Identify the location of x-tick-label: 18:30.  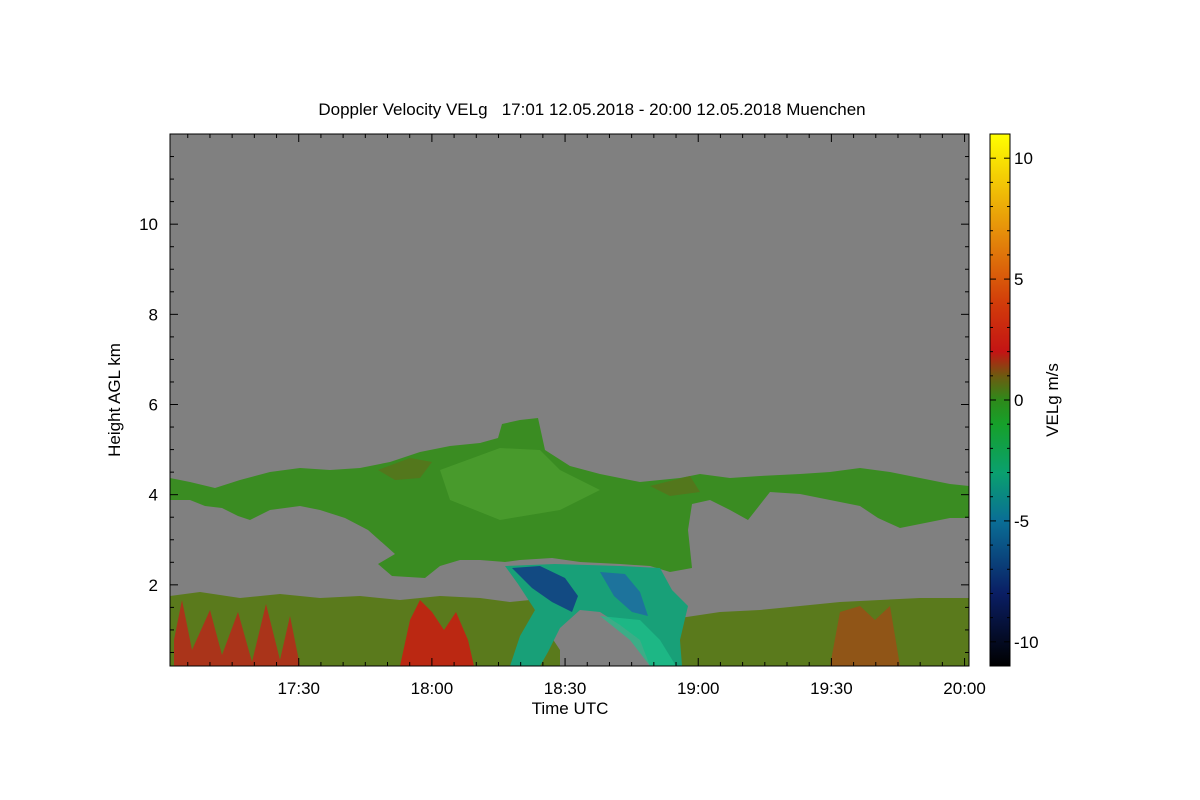
(565, 688).